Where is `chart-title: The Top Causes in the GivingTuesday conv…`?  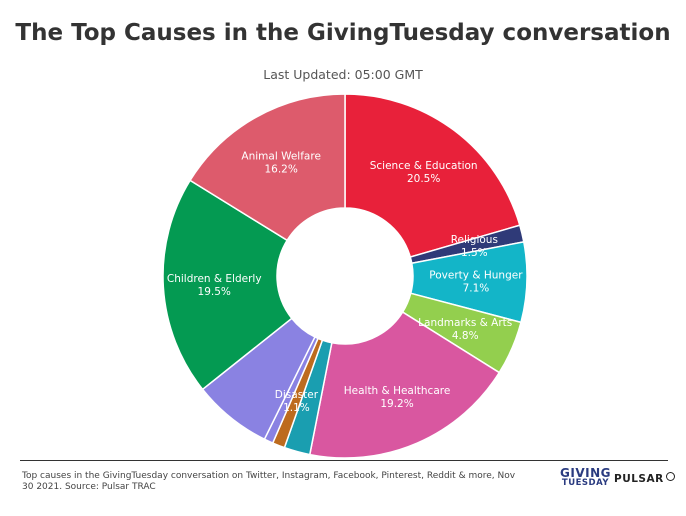 chart-title: The Top Causes in the GivingTuesday conv… is located at coordinates (343, 33).